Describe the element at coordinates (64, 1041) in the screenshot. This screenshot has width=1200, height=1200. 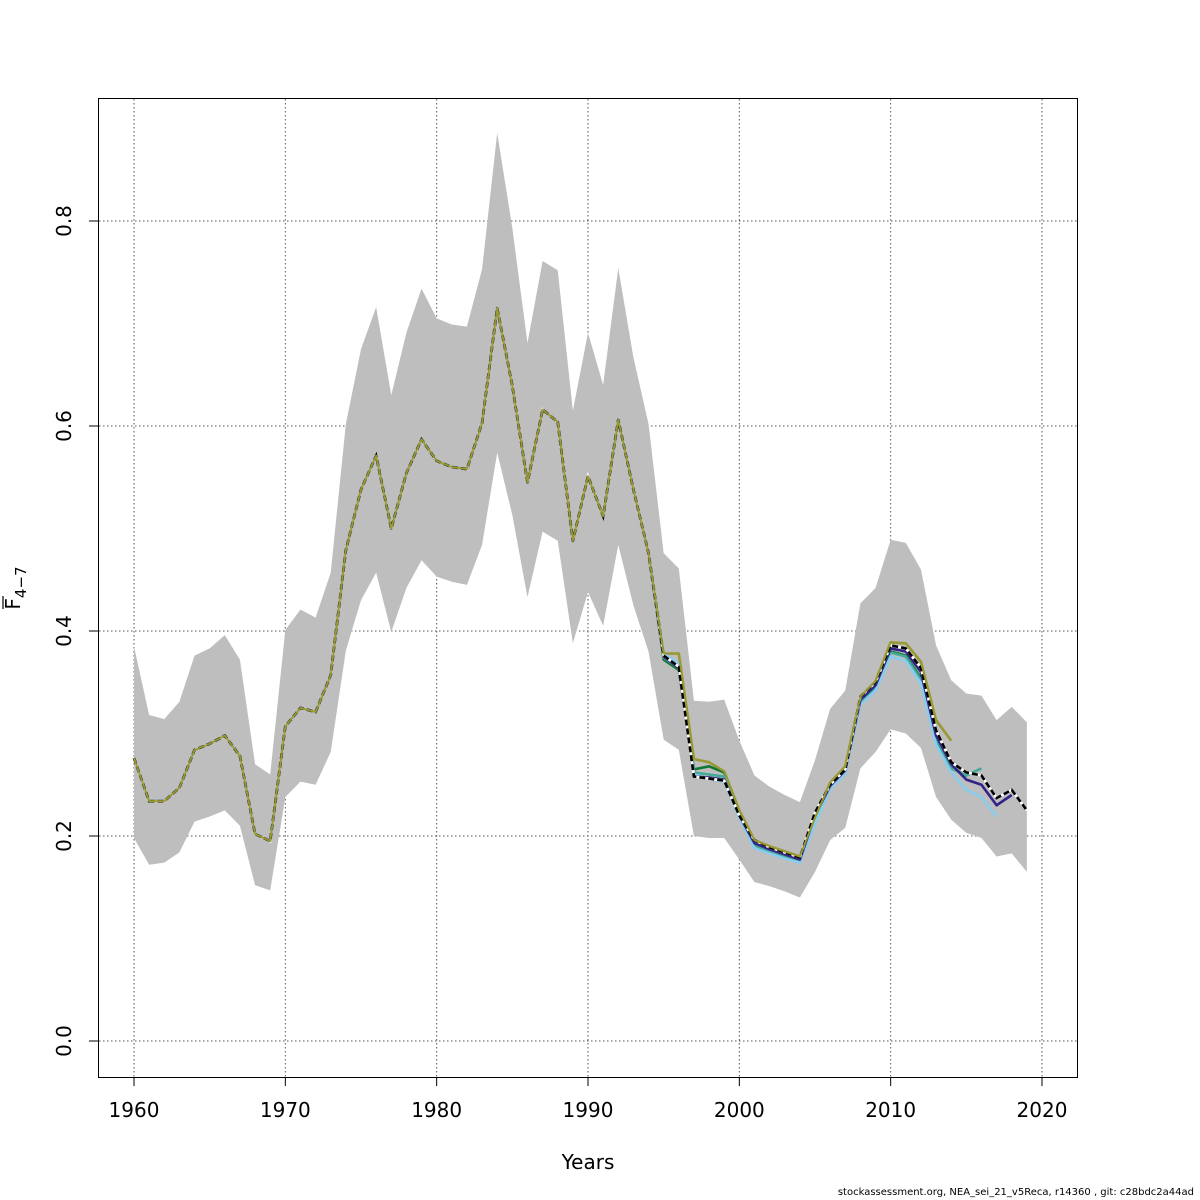
I see `y-tick-label: 0.0` at that location.